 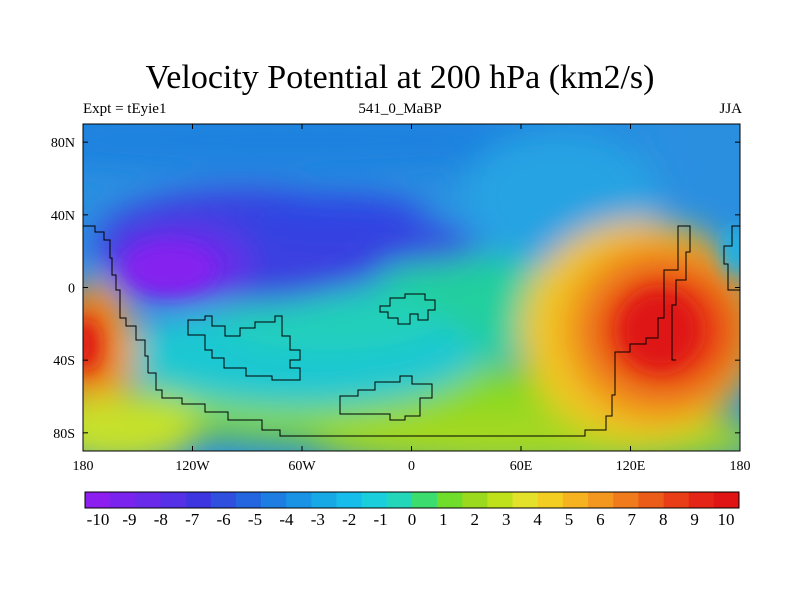 What do you see at coordinates (224, 519) in the screenshot?
I see `colorbar-label: -6` at bounding box center [224, 519].